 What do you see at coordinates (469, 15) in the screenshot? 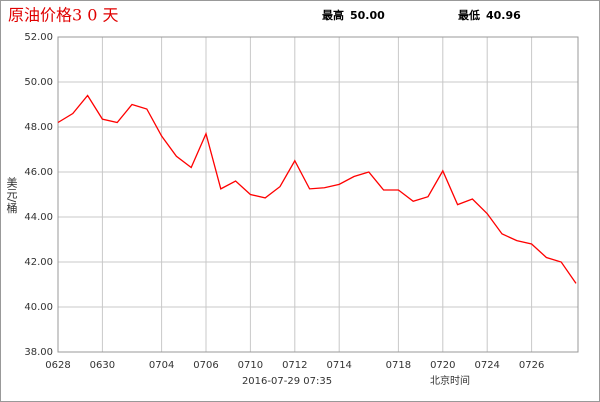
I see `low-label: 最低` at bounding box center [469, 15].